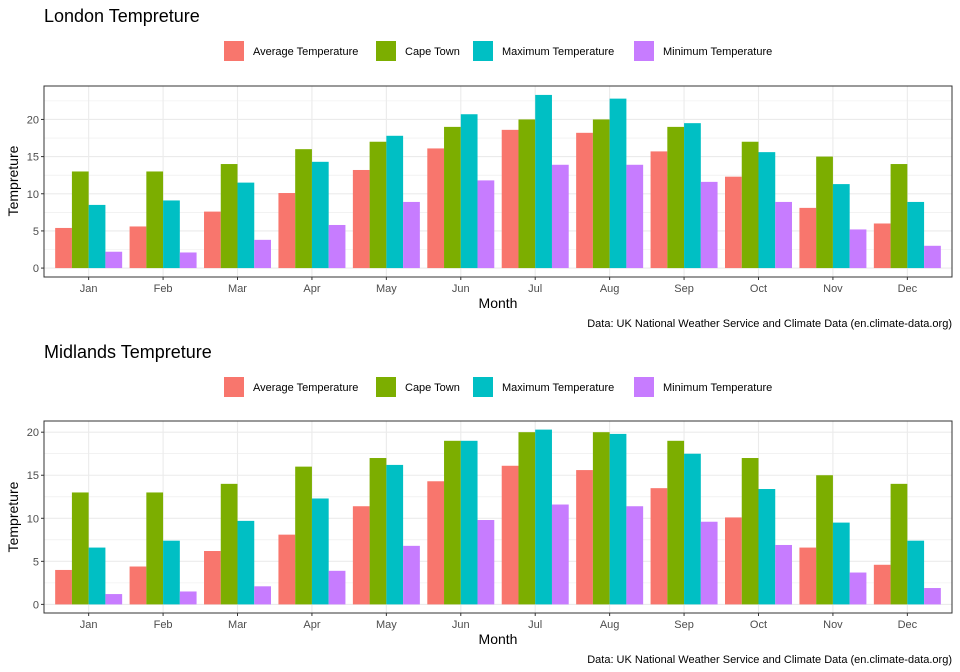  Describe the element at coordinates (33, 158) in the screenshot. I see `y-tick-label: 15` at that location.